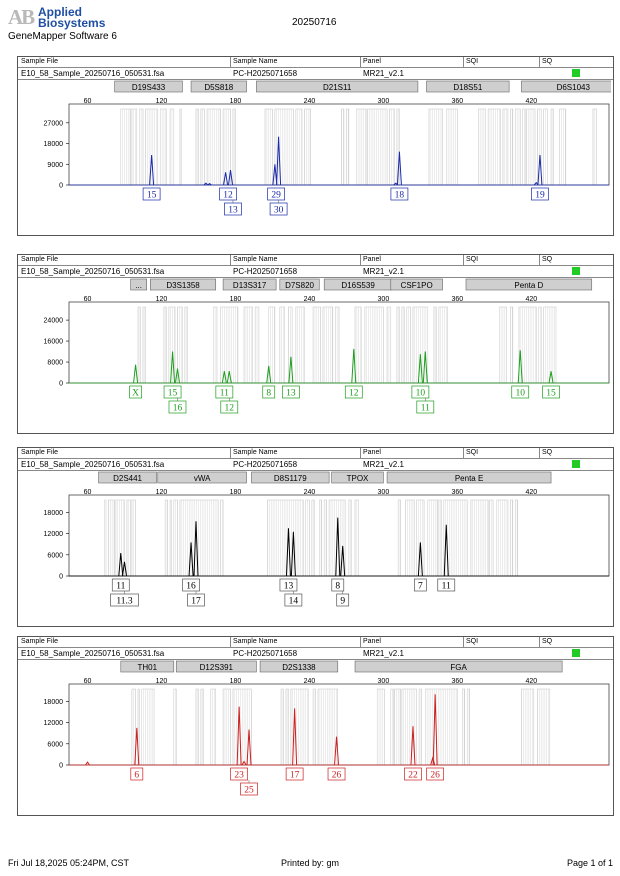  Describe the element at coordinates (299, 667) in the screenshot. I see `marker-label: D2S1338` at that location.